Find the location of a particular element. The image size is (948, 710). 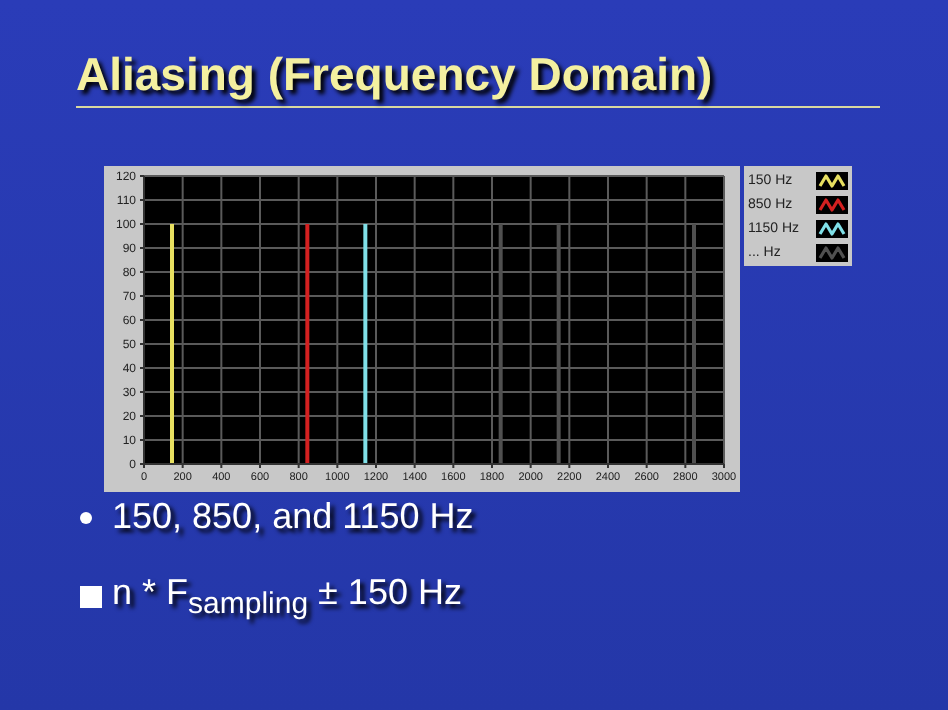

text: n * F$_{sampling}$ ± 150 Hz is located at coordinates (287, 597).